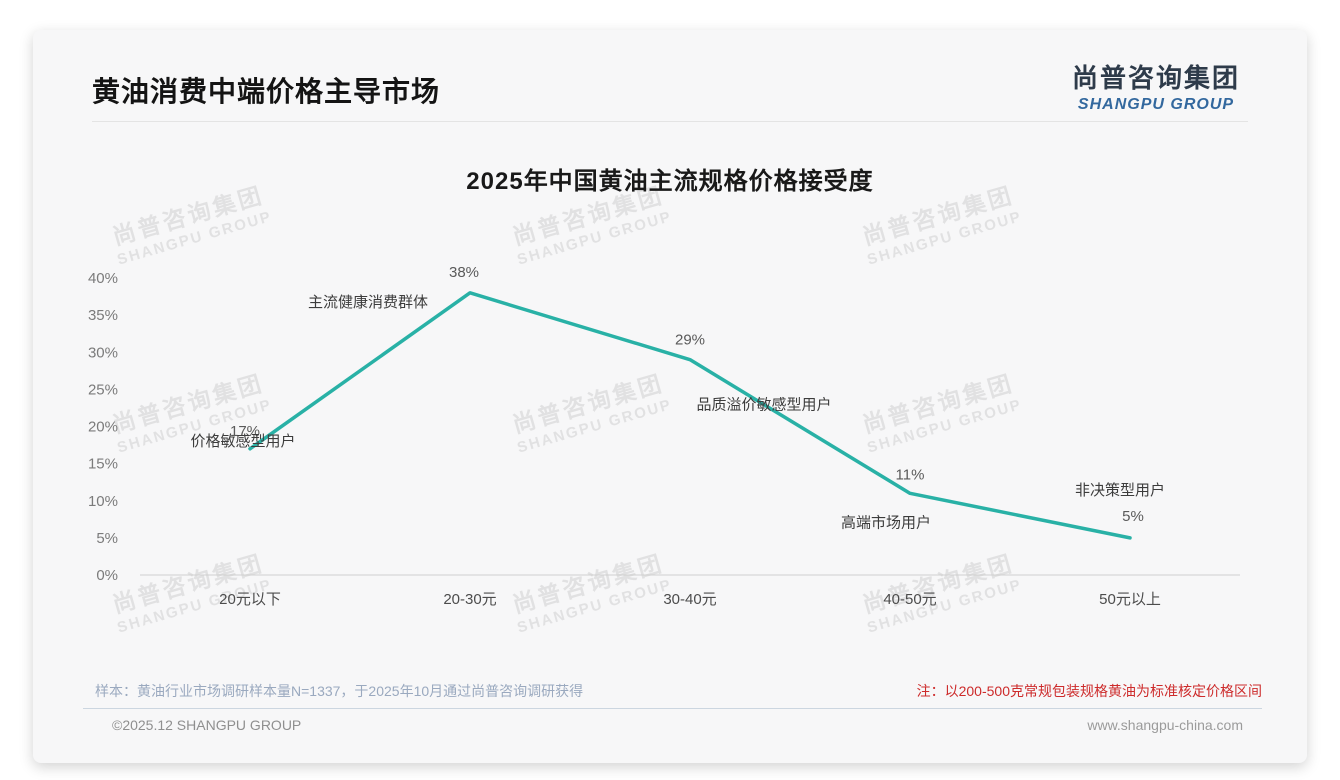 The width and height of the screenshot is (1340, 780). Describe the element at coordinates (250, 599) in the screenshot. I see `x-axis-label: 20元以下` at that location.